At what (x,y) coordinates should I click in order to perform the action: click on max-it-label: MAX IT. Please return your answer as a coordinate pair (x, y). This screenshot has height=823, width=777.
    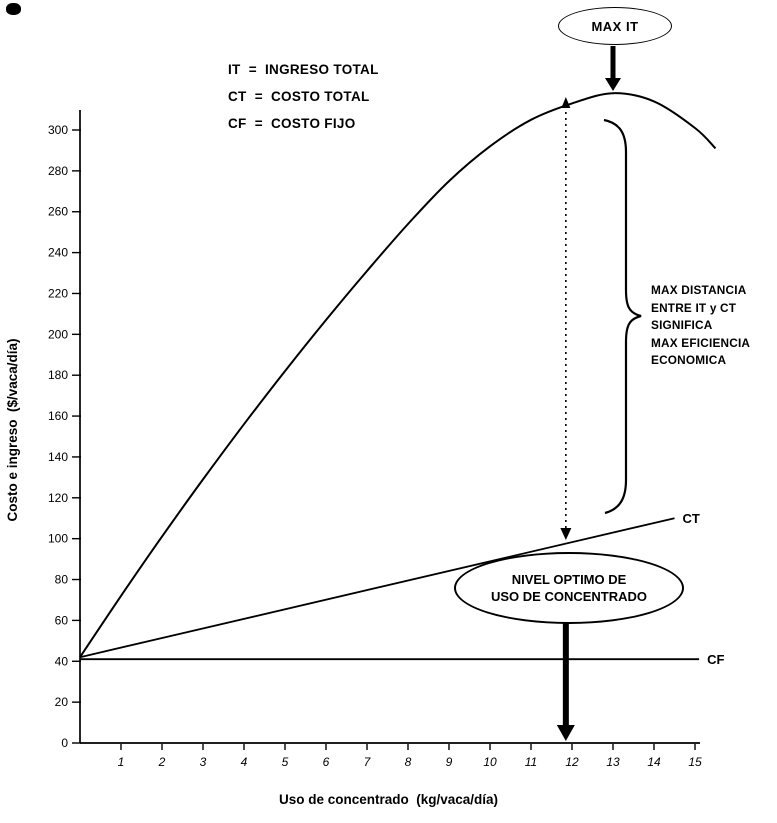
    Looking at the image, I should click on (615, 26).